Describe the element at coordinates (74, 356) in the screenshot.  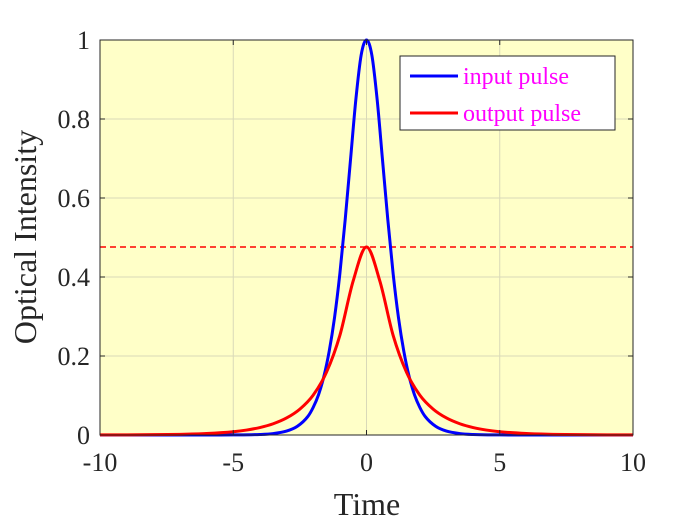
I see `y-tick-label: 0.2` at that location.